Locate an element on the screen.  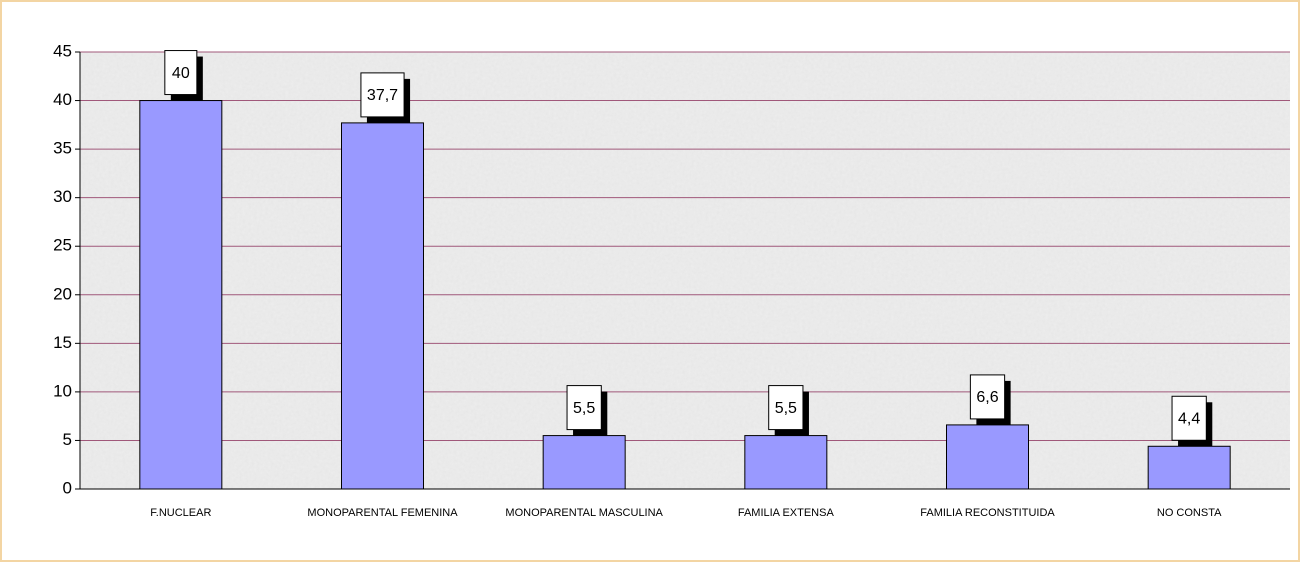
x-tick-label: F.NUCLEAR is located at coordinates (180, 513).